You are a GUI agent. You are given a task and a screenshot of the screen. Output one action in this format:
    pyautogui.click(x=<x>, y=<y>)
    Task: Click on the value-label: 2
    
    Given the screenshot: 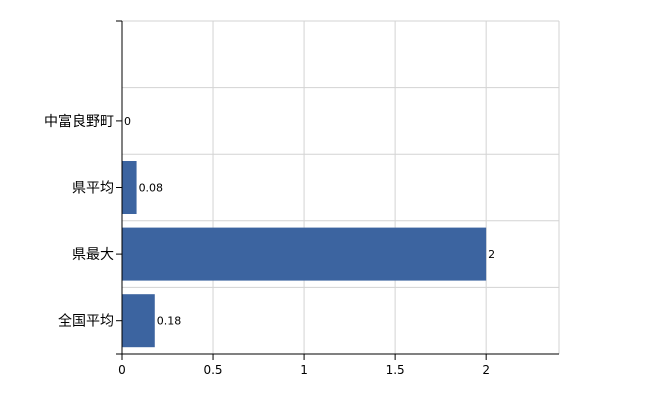 What is the action you would take?
    pyautogui.click(x=491, y=254)
    